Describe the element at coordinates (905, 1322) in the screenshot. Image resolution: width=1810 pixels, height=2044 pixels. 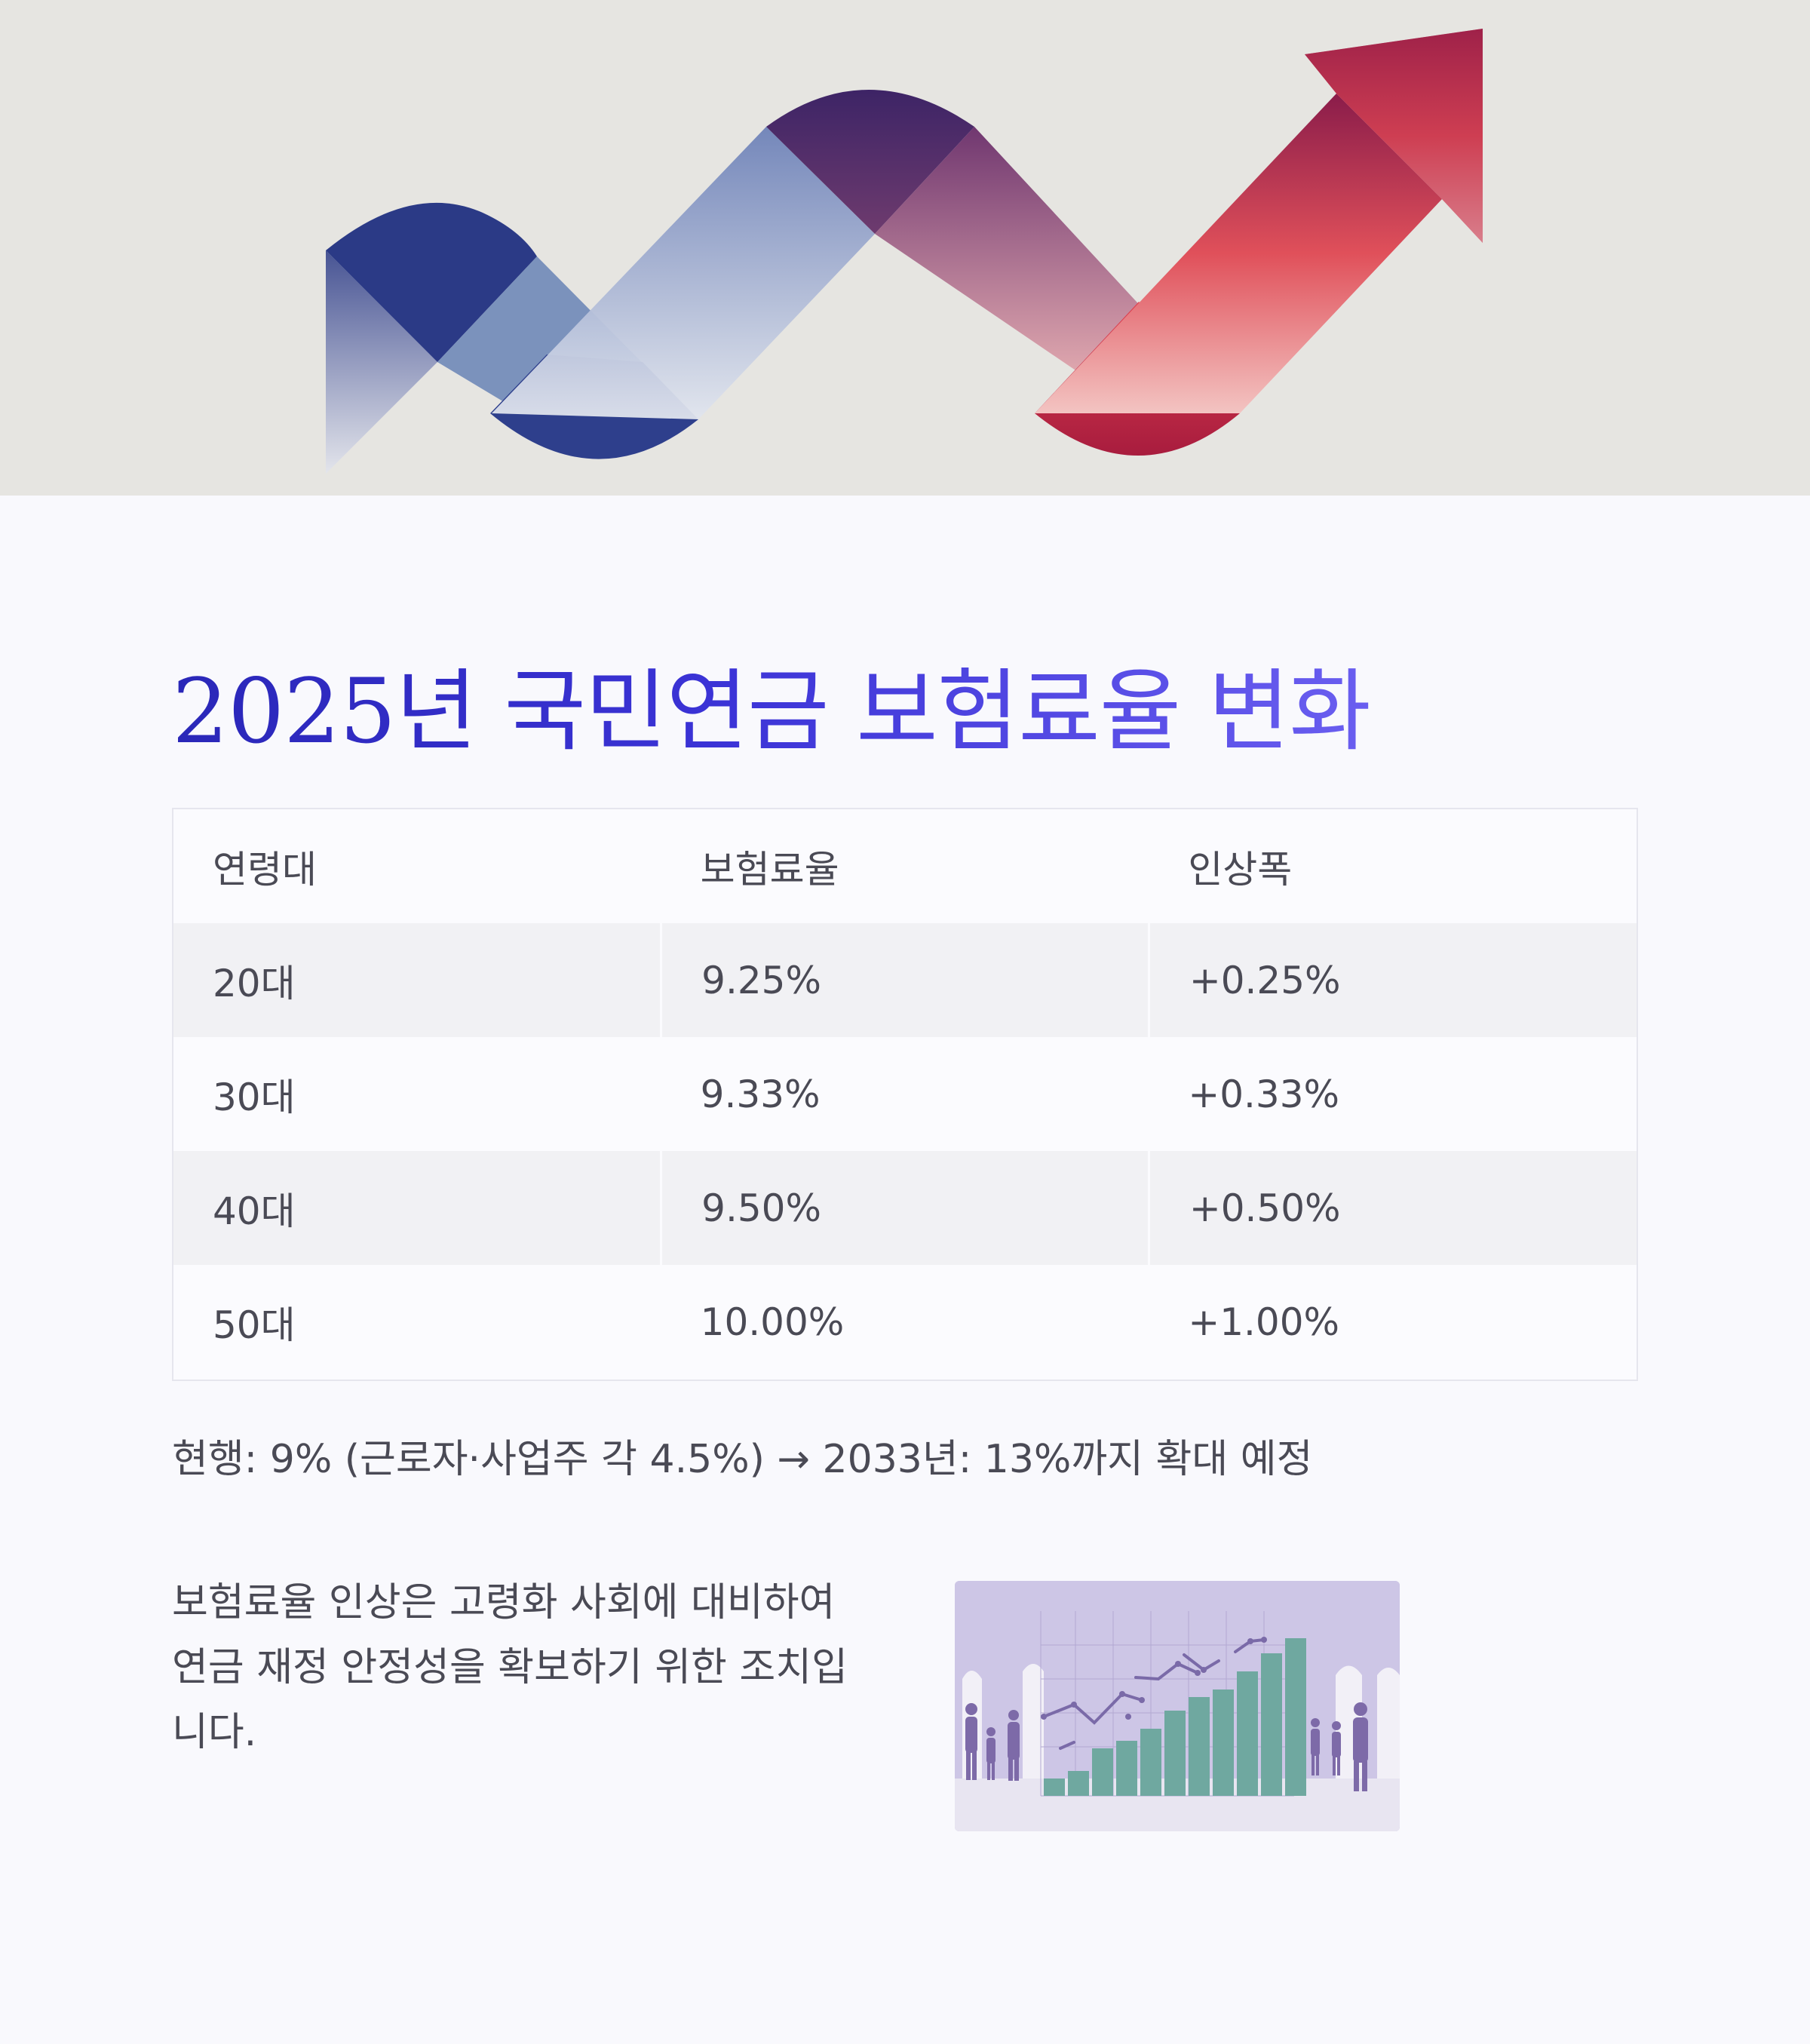
I see `table-row: 50대 10.00% +1.00%` at that location.